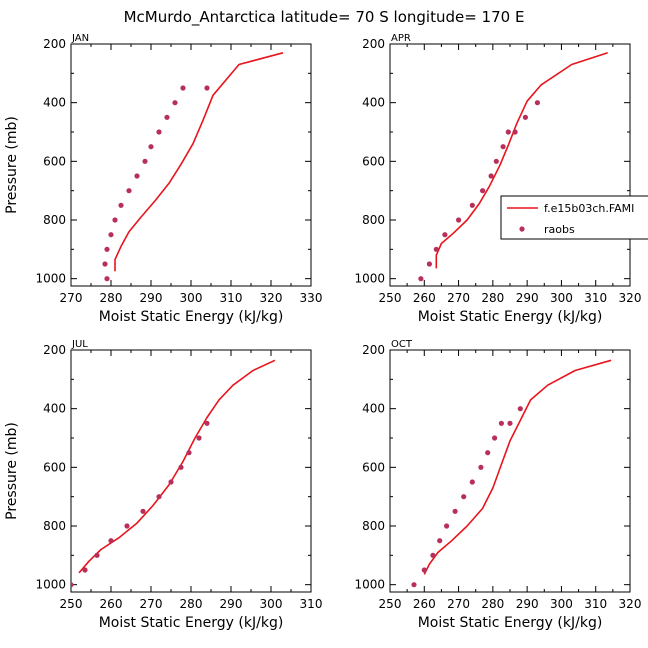 The image size is (648, 648). What do you see at coordinates (191, 471) in the screenshot?
I see `plot-frame-jul` at bounding box center [191, 471].